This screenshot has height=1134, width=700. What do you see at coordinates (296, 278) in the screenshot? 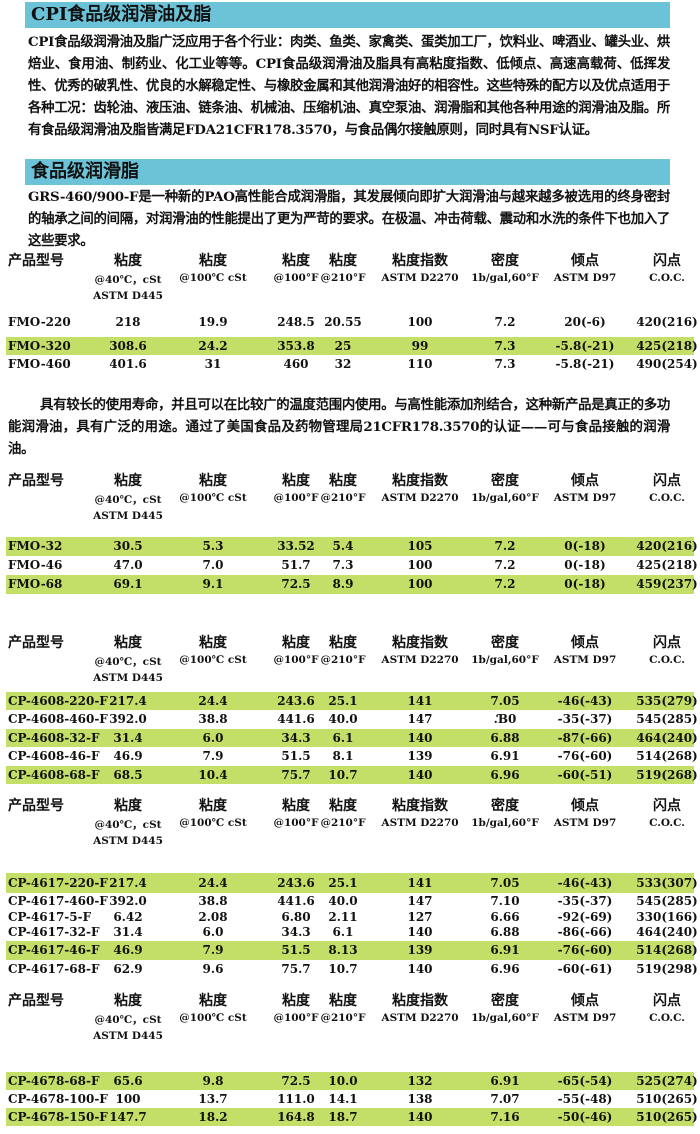
I see `column-header: @100°F` at bounding box center [296, 278].